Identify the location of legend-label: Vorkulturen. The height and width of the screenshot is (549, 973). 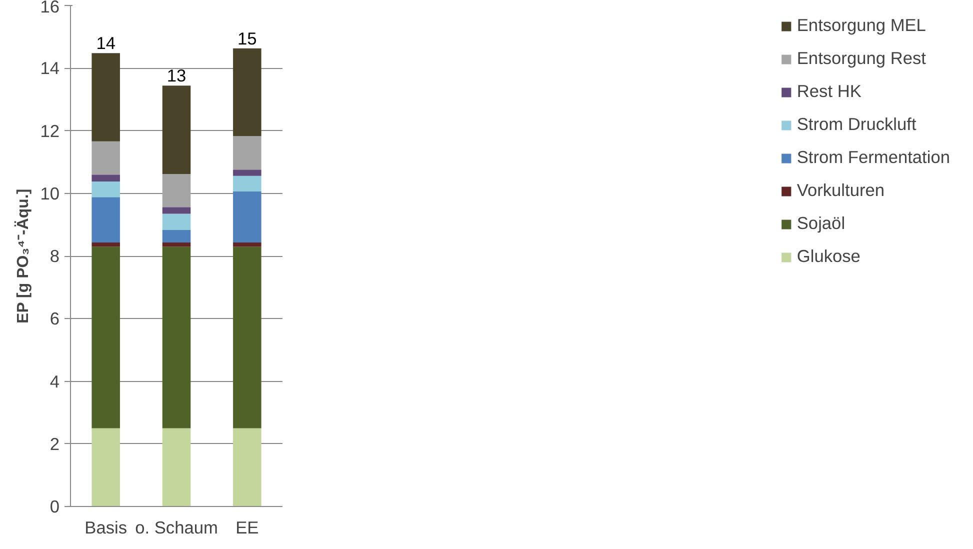
(840, 190).